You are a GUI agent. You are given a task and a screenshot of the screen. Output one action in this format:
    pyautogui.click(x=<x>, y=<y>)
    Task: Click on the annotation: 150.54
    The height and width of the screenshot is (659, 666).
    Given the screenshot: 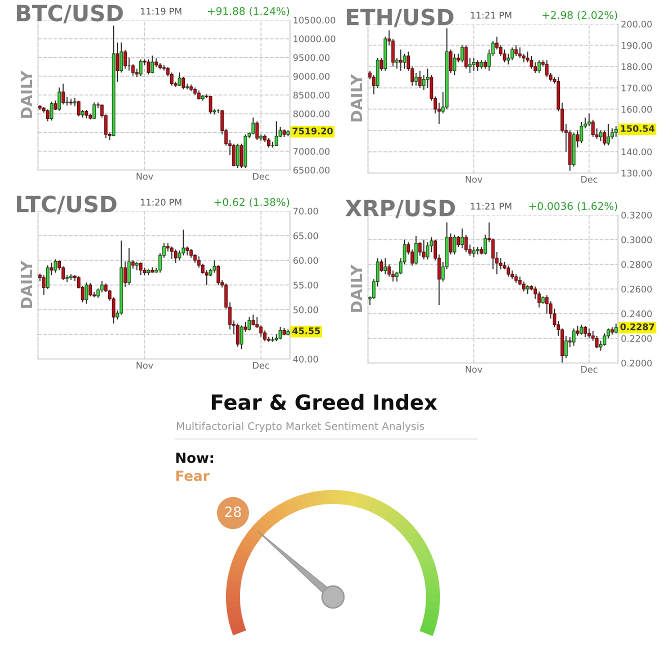 What is the action you would take?
    pyautogui.click(x=637, y=128)
    